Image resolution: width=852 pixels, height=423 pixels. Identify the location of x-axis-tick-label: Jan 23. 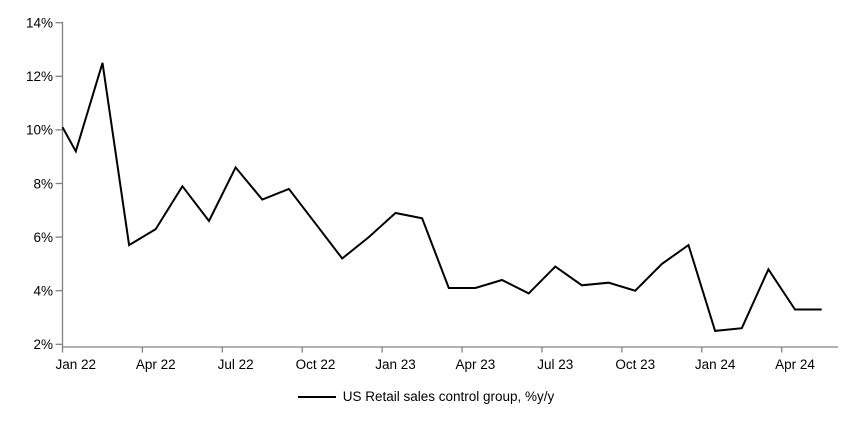
(395, 364).